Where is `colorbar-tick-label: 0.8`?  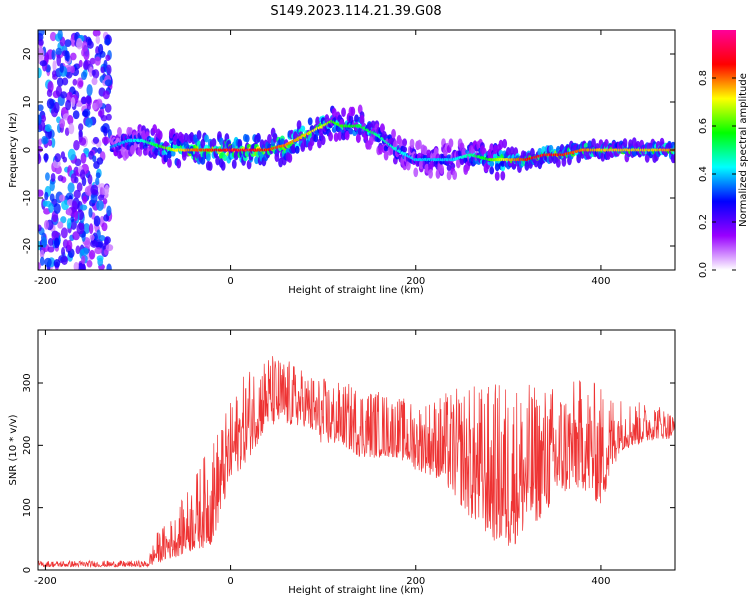 colorbar-tick-label: 0.8 is located at coordinates (703, 78).